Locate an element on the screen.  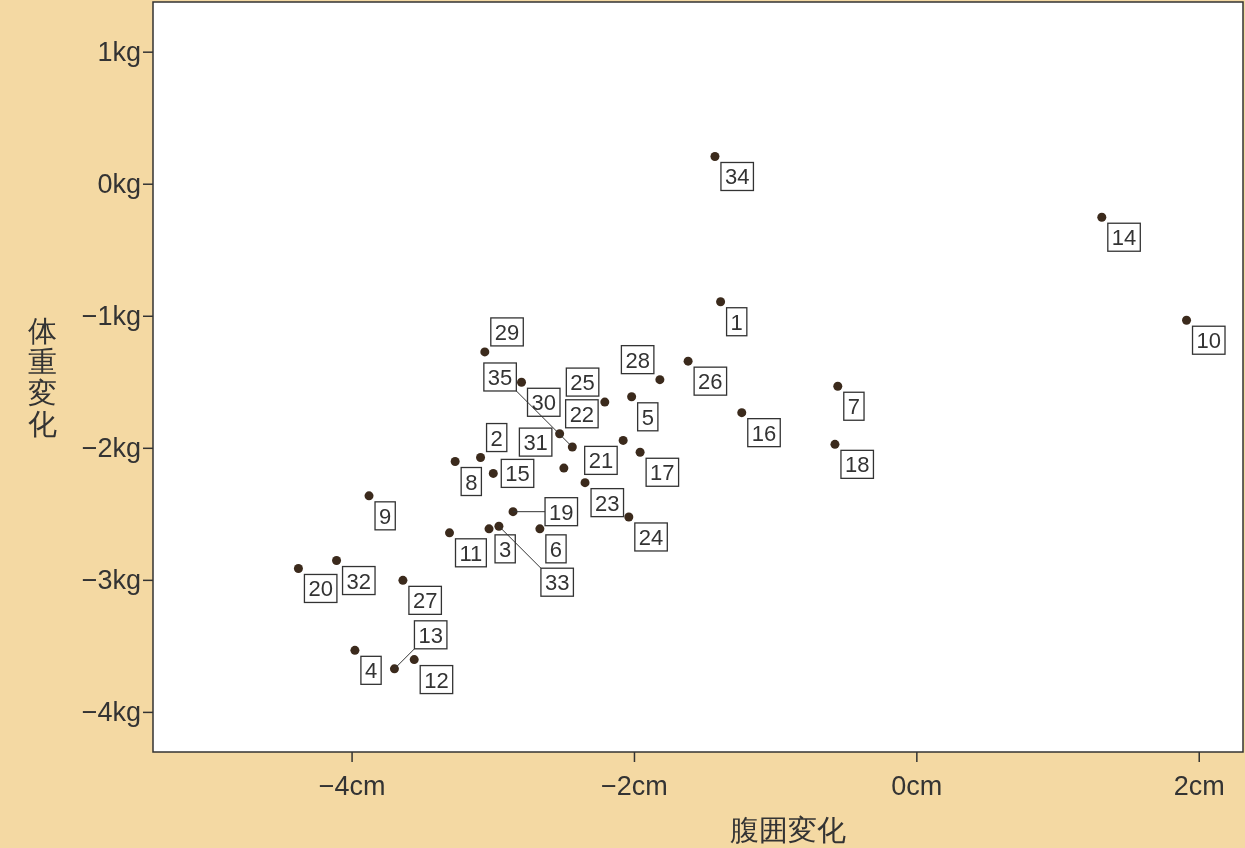
x-tick-label: 0cm is located at coordinates (917, 786).